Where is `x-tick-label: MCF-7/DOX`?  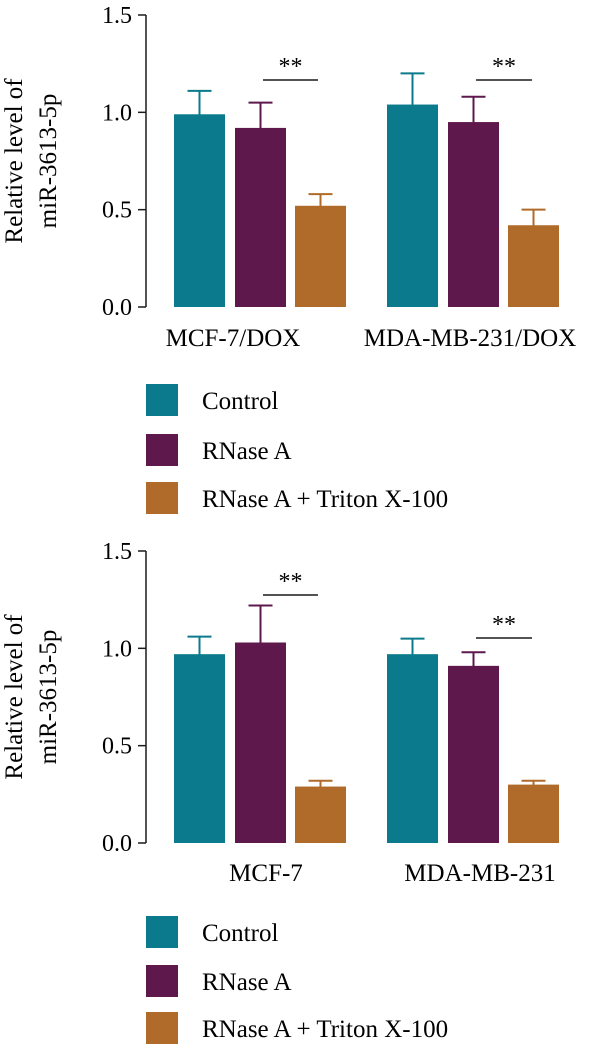
x-tick-label: MCF-7/DOX is located at coordinates (233, 338).